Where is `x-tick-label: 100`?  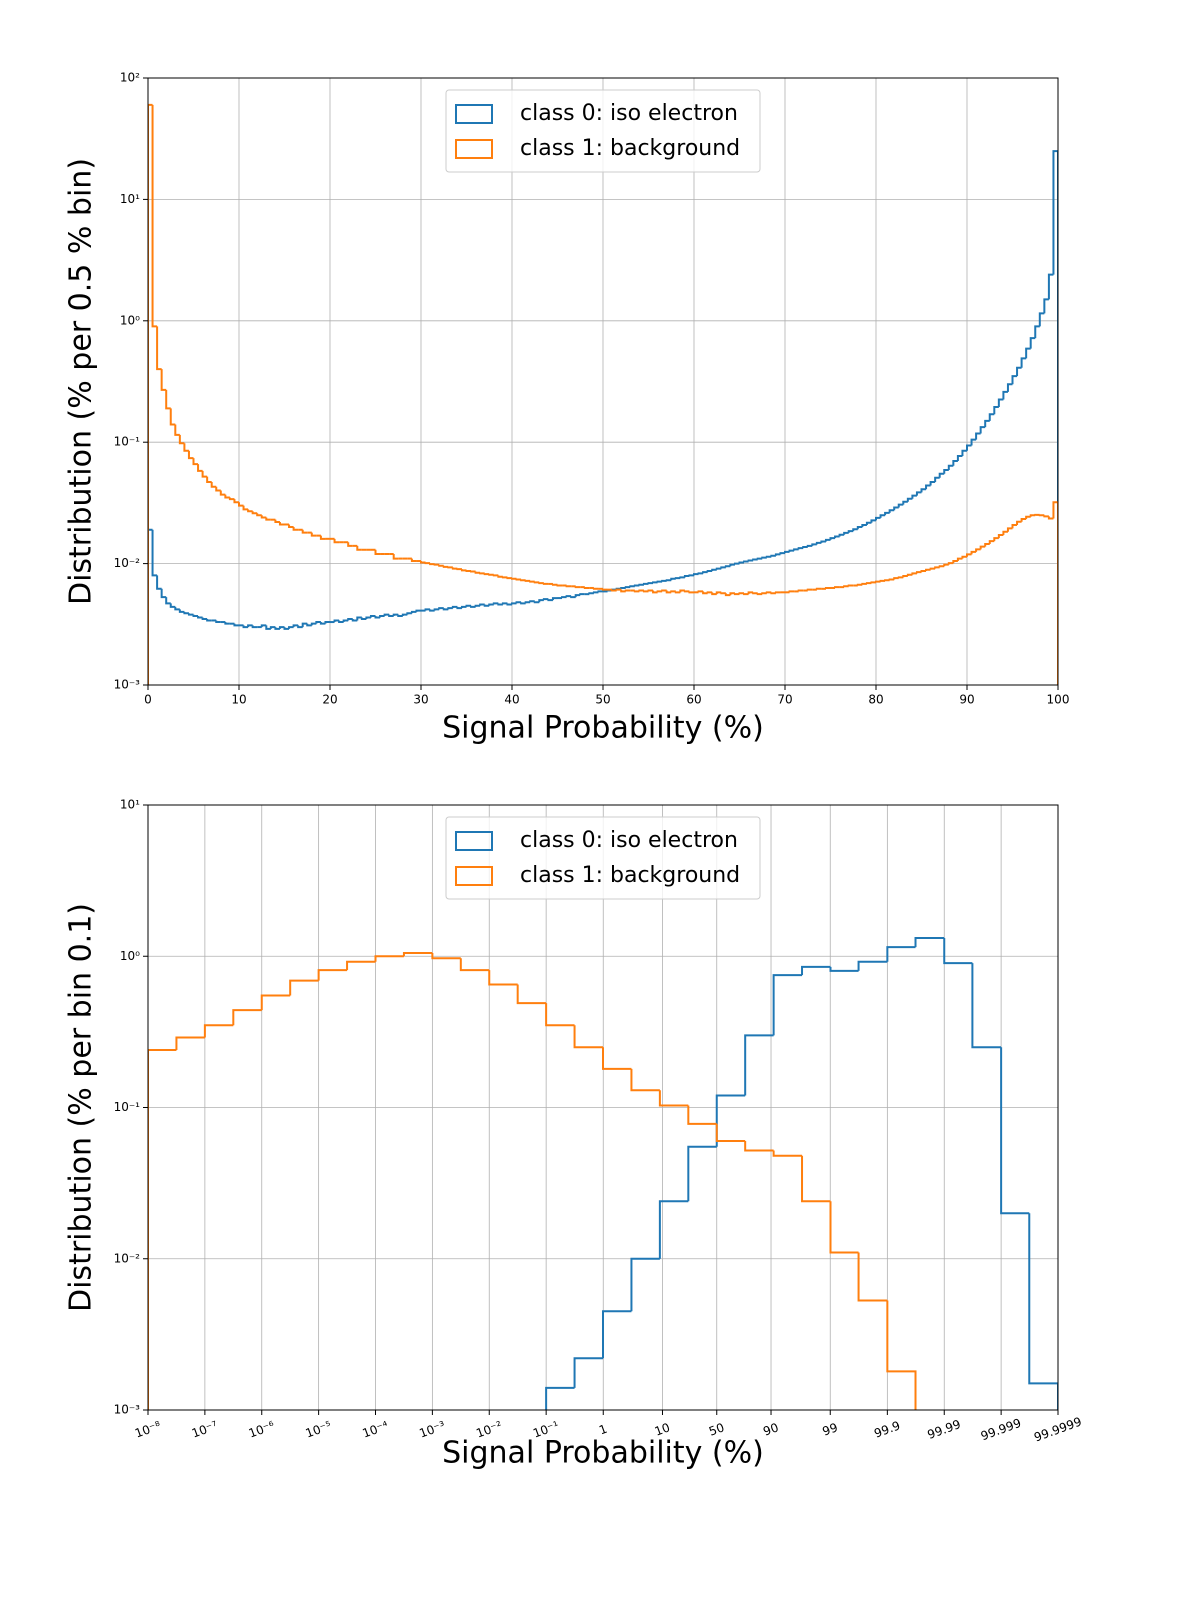
x-tick-label: 100 is located at coordinates (1058, 700).